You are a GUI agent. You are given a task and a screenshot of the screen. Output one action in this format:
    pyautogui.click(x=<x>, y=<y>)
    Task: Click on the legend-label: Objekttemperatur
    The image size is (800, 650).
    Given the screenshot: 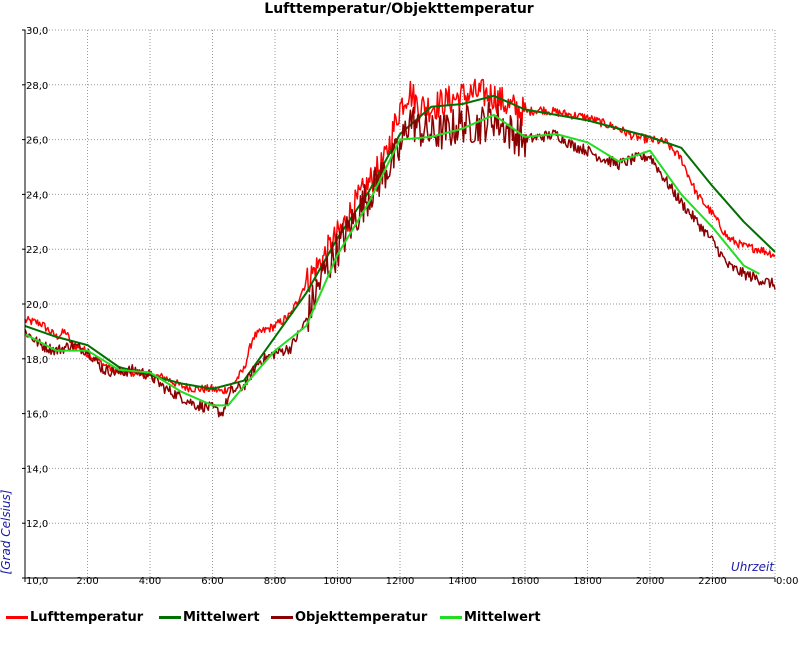 What is the action you would take?
    pyautogui.click(x=361, y=617)
    